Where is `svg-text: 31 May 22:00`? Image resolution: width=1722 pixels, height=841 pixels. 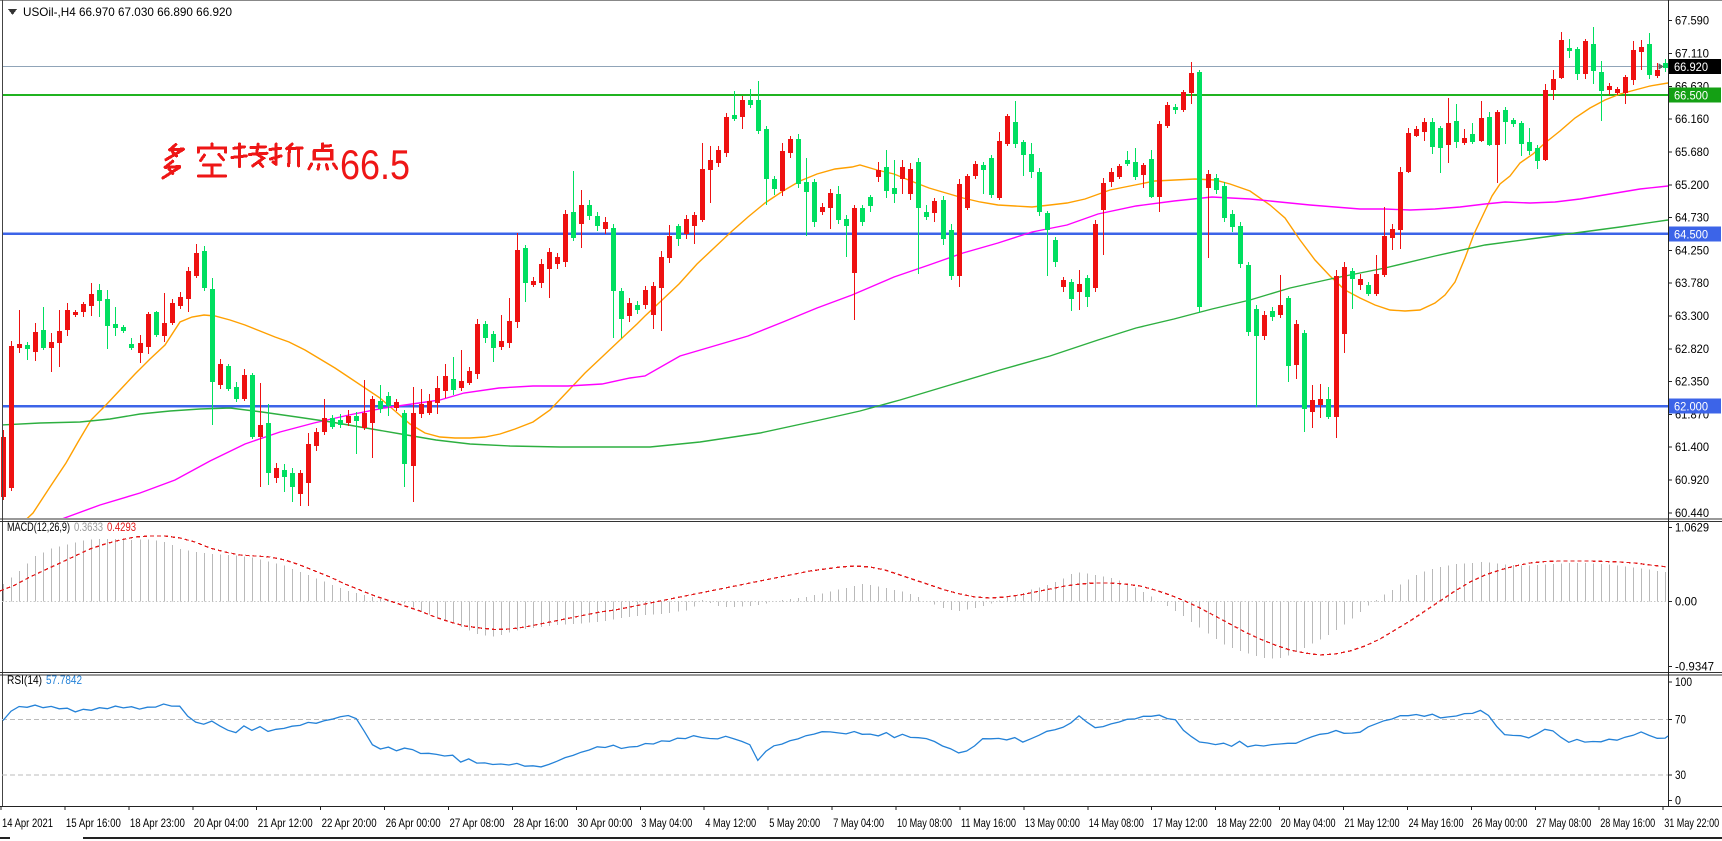
svg-text: 31 May 22:00 is located at coordinates (1691, 823).